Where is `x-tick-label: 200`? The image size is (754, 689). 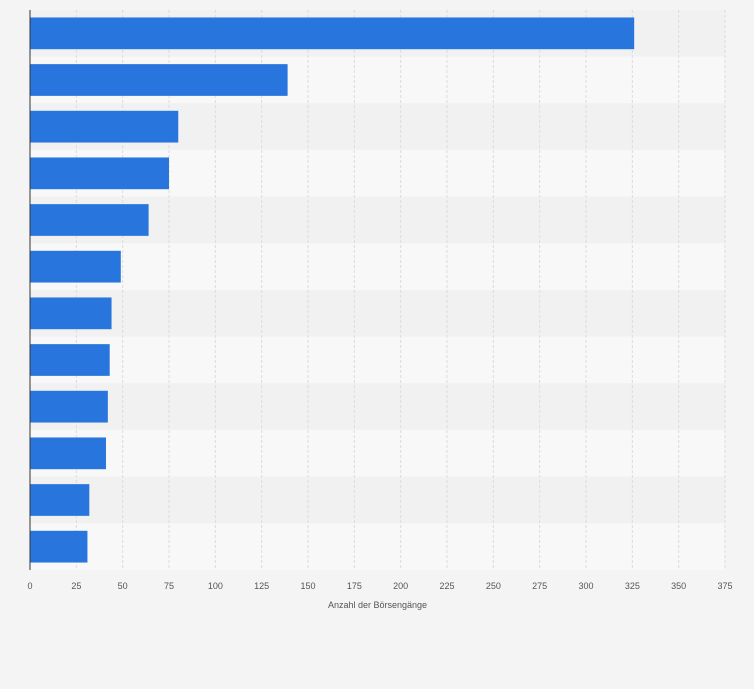 x-tick-label: 200 is located at coordinates (400, 586).